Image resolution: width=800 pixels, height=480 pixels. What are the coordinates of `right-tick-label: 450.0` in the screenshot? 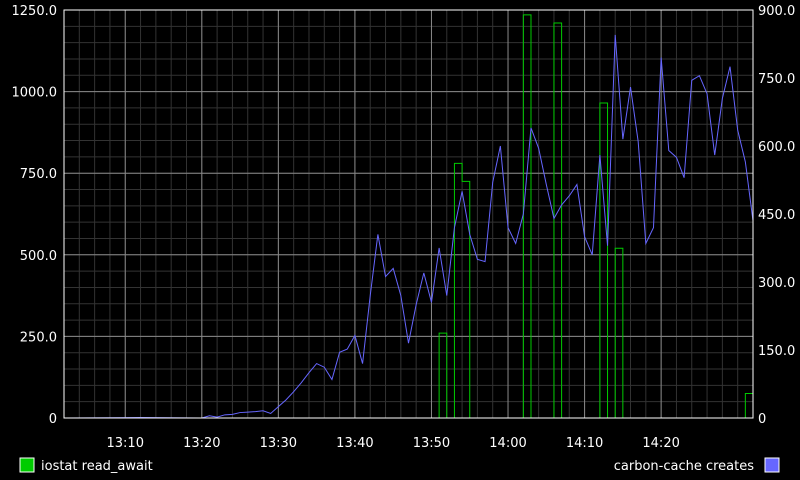 It's located at (776, 215).